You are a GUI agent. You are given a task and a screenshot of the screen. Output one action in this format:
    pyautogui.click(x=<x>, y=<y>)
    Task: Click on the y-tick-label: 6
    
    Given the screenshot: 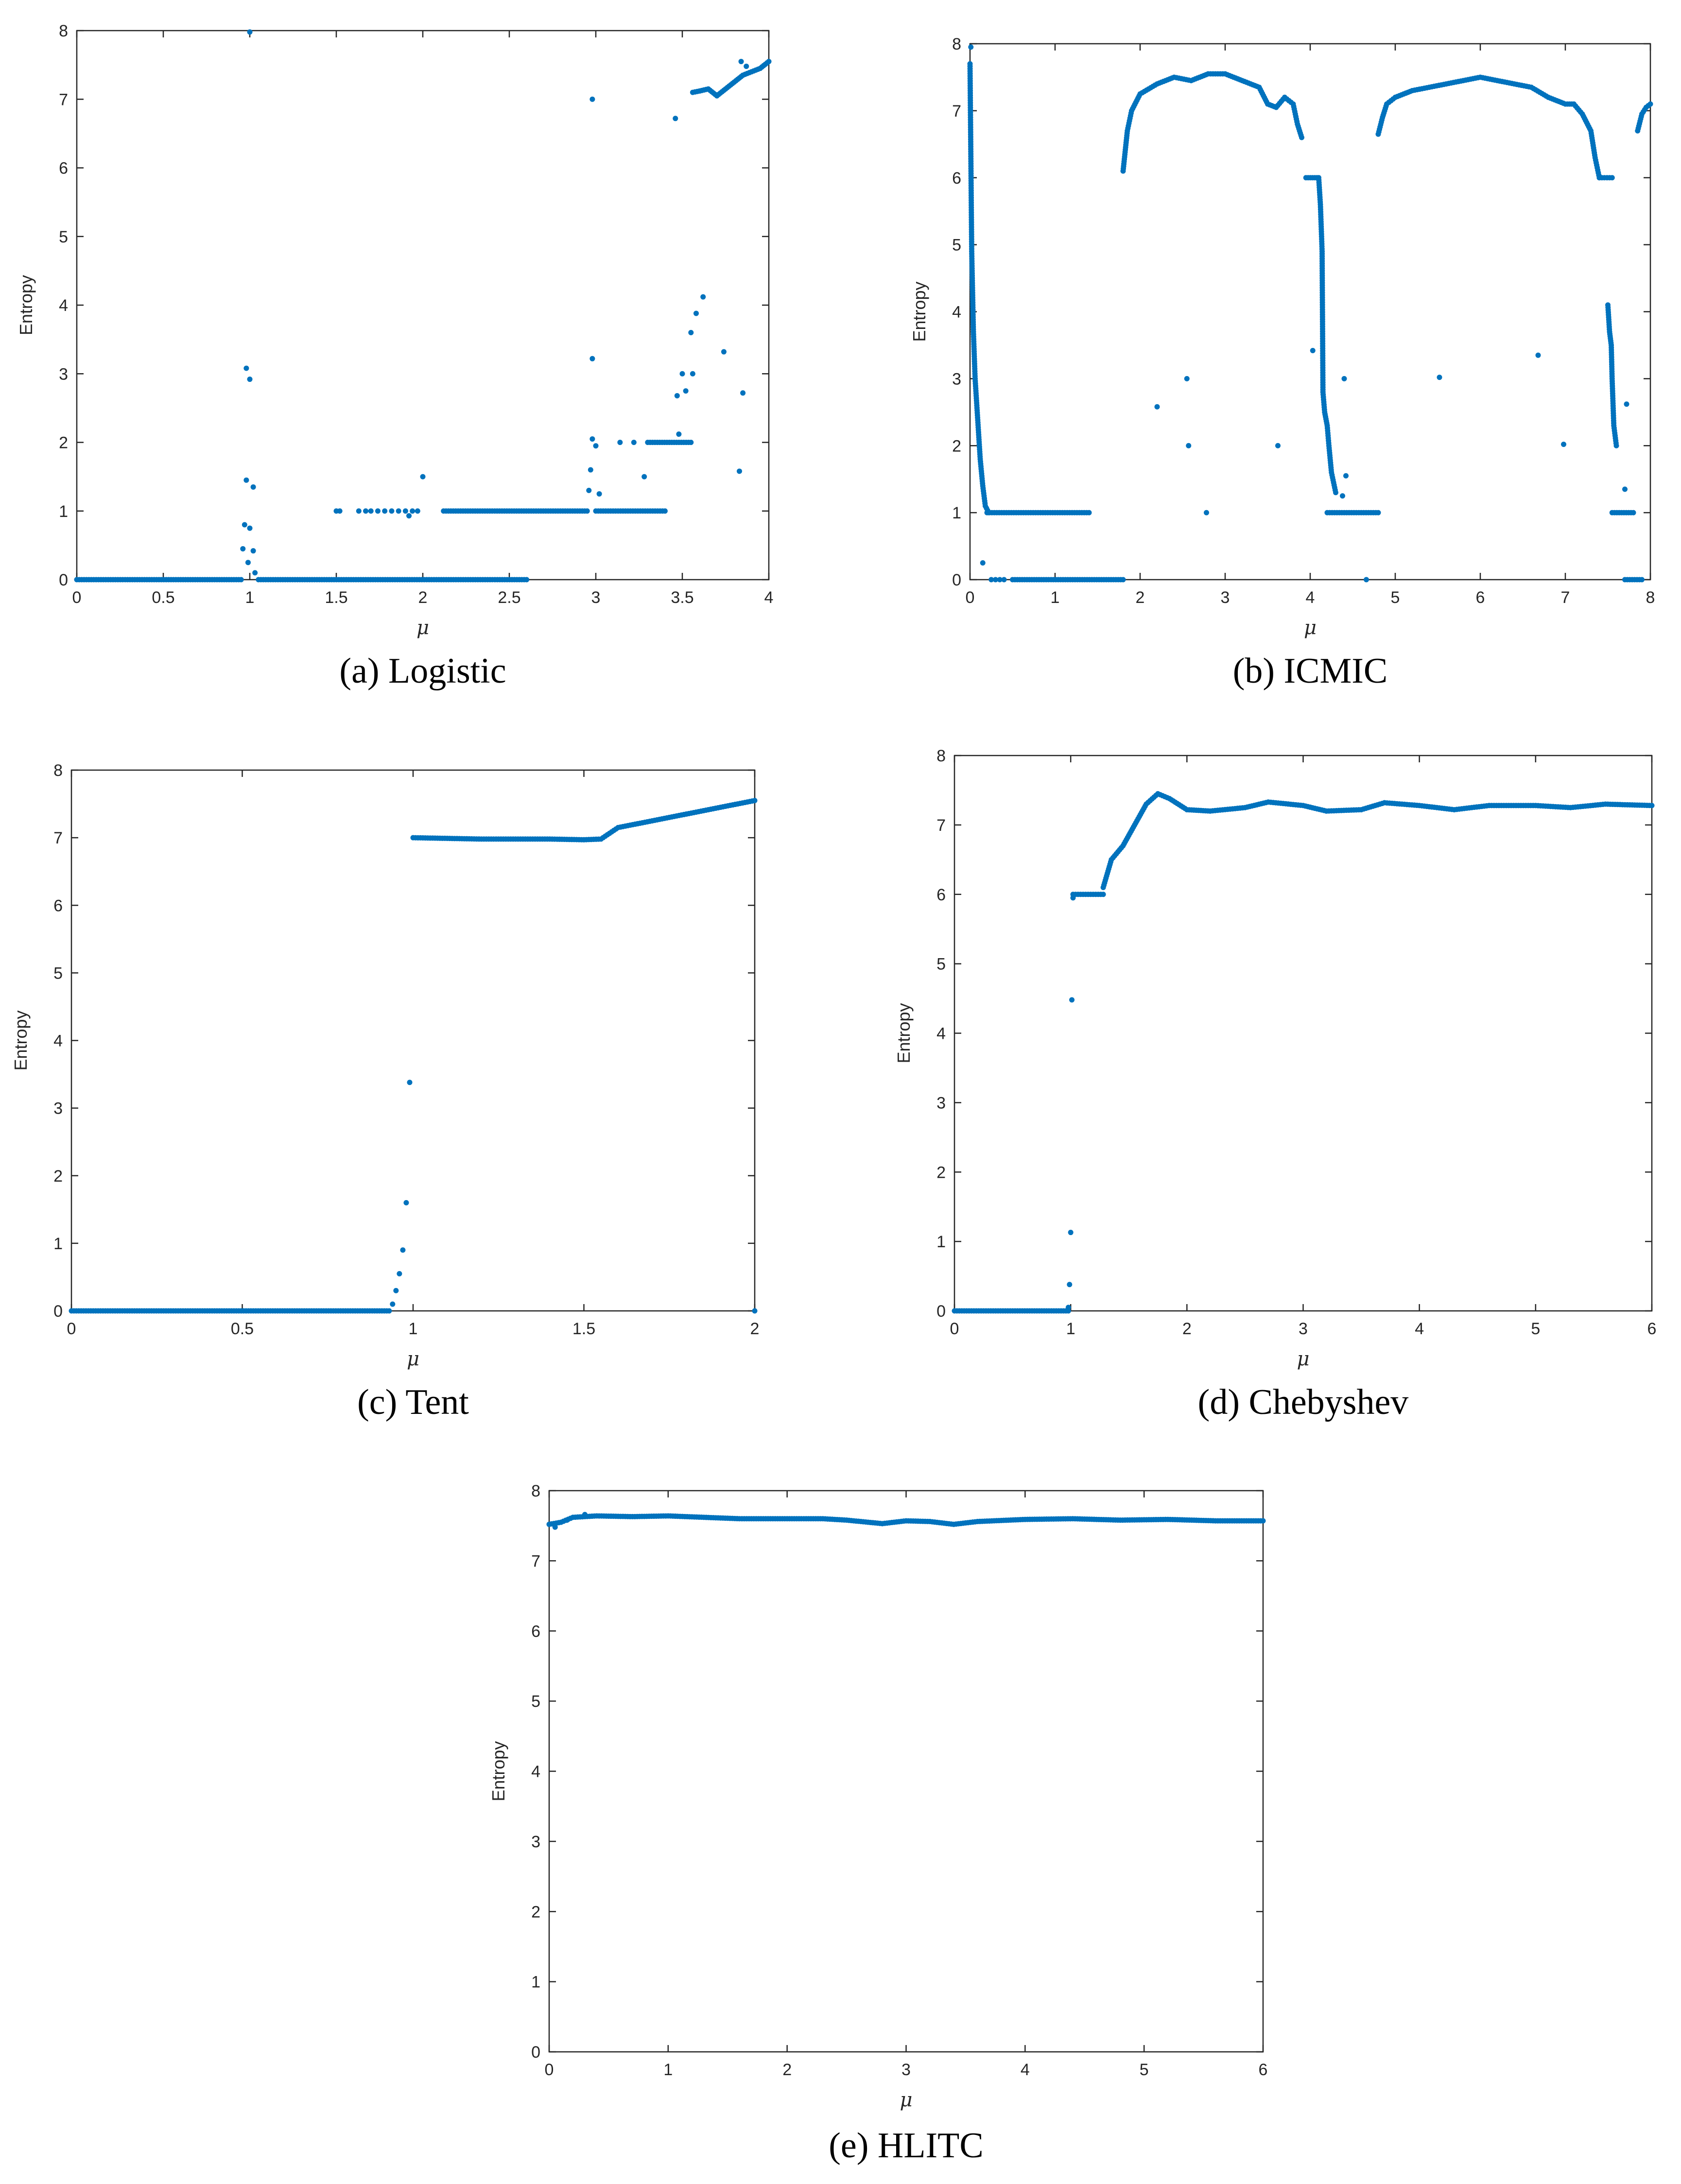 What is the action you would take?
    pyautogui.click(x=63, y=168)
    